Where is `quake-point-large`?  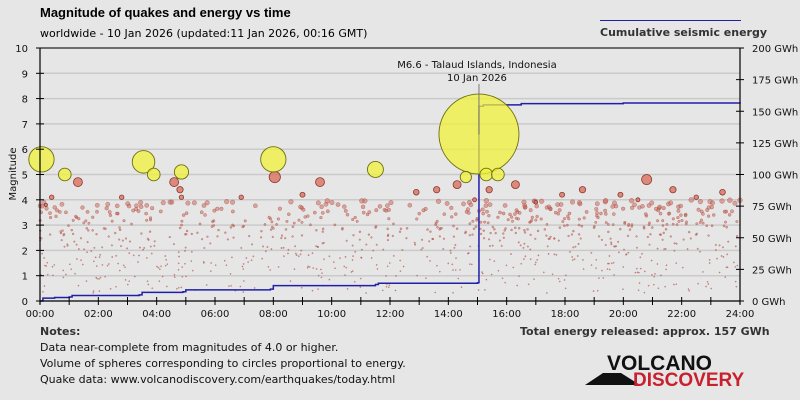
quake-point-large is located at coordinates (41, 159).